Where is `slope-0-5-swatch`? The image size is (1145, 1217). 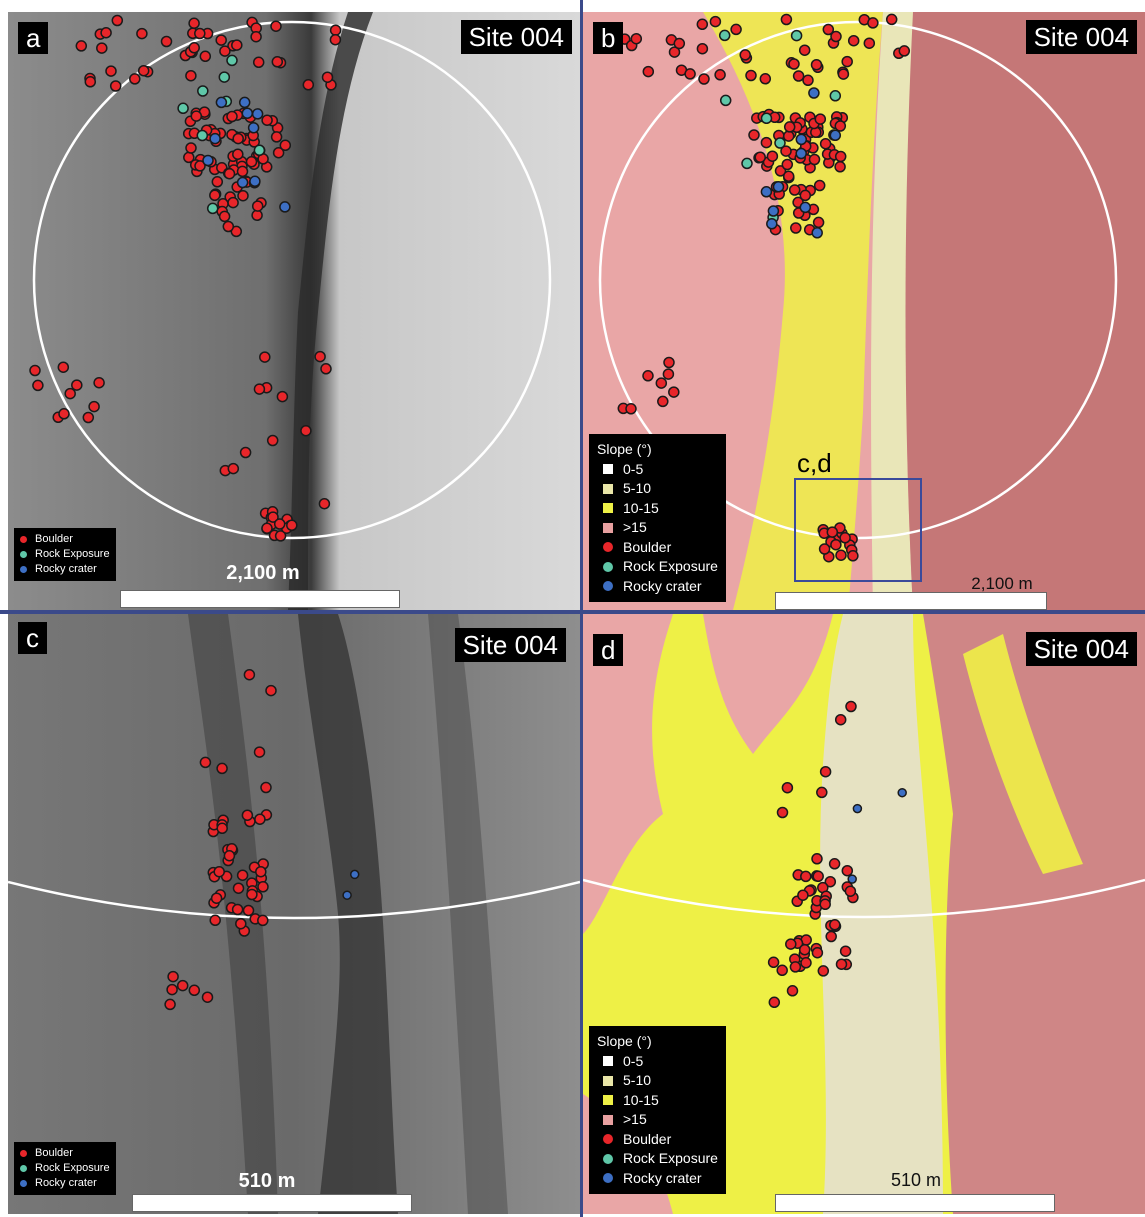
slope-0-5-swatch is located at coordinates (608, 1061).